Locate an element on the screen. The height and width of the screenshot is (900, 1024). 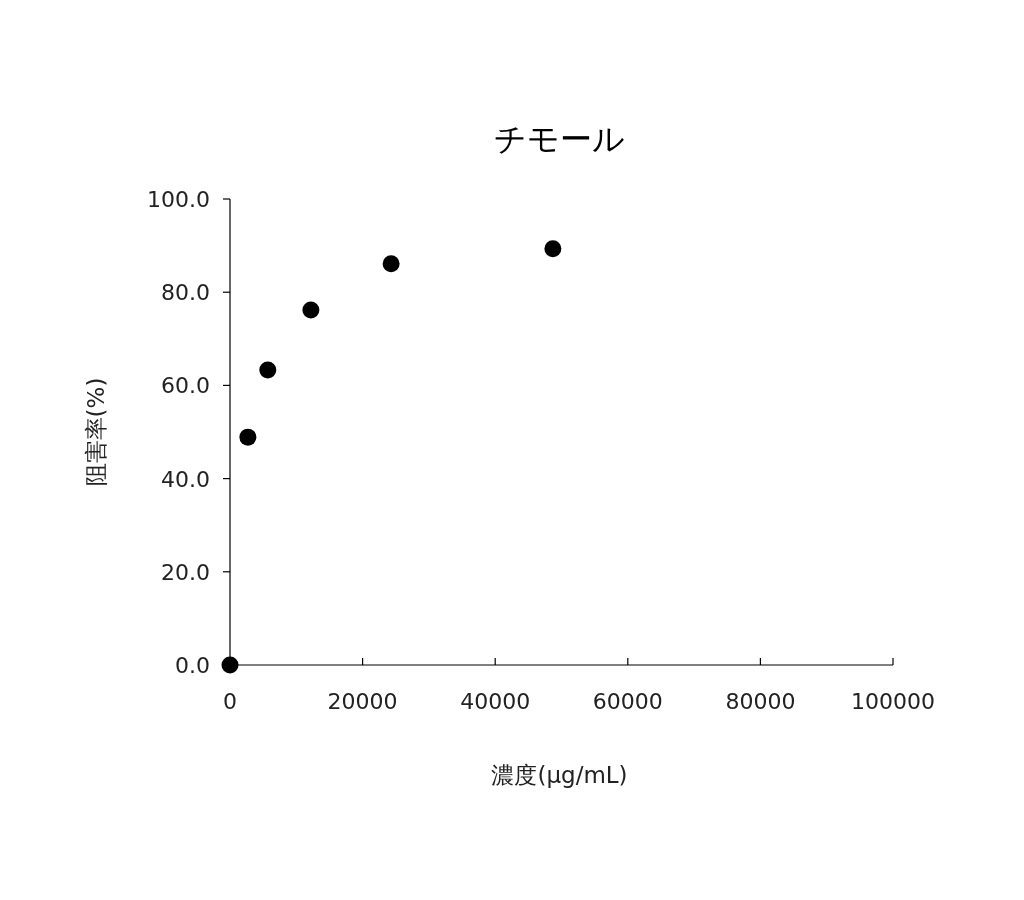
y-axis-title: 阻害率(%) is located at coordinates (96, 432).